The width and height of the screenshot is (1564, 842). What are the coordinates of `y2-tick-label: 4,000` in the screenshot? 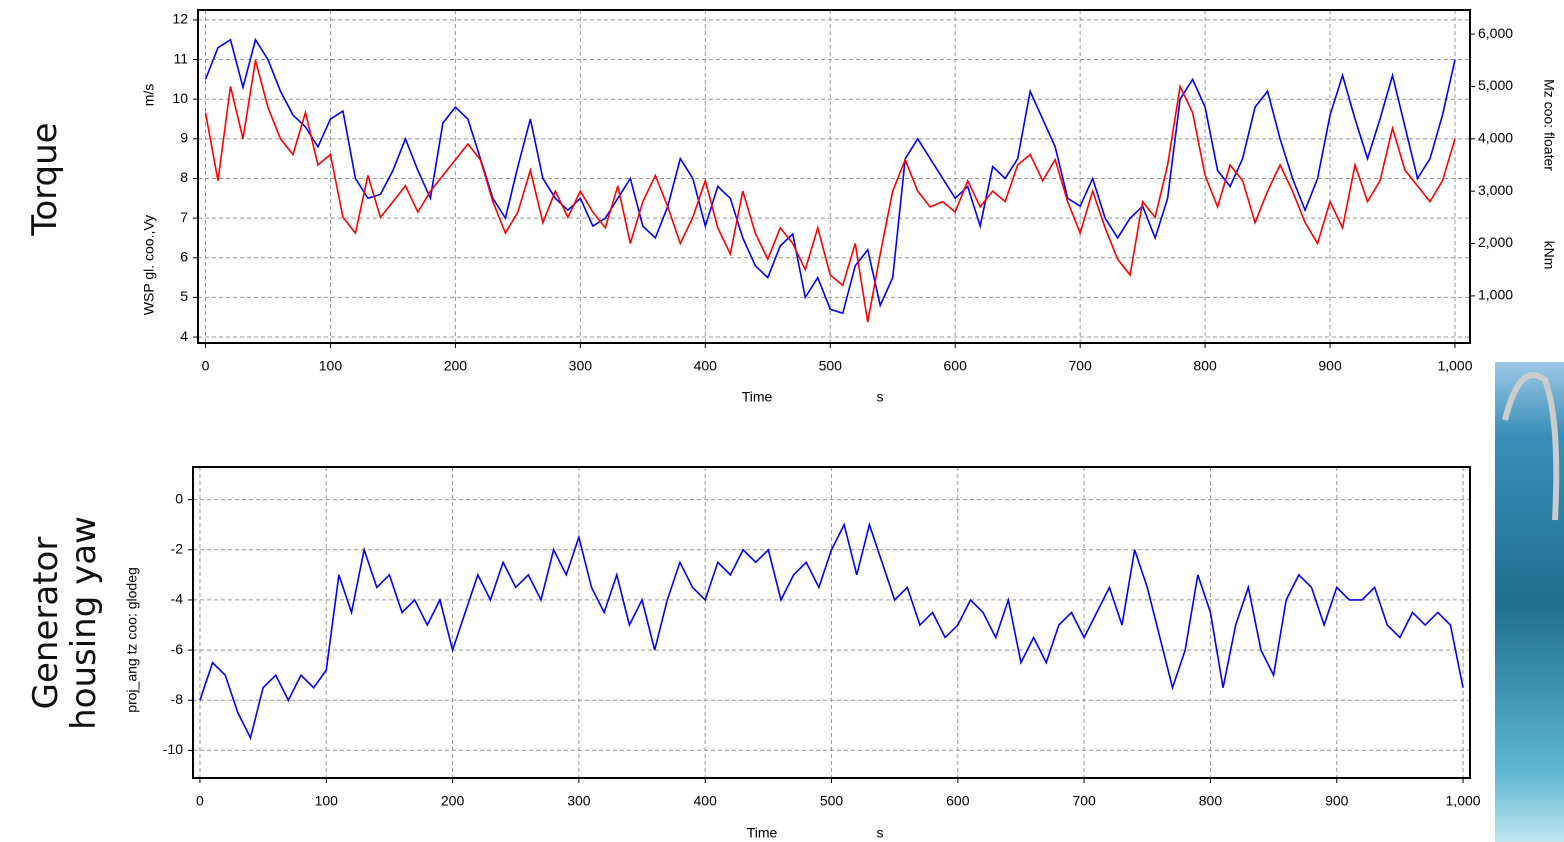 It's located at (1495, 138).